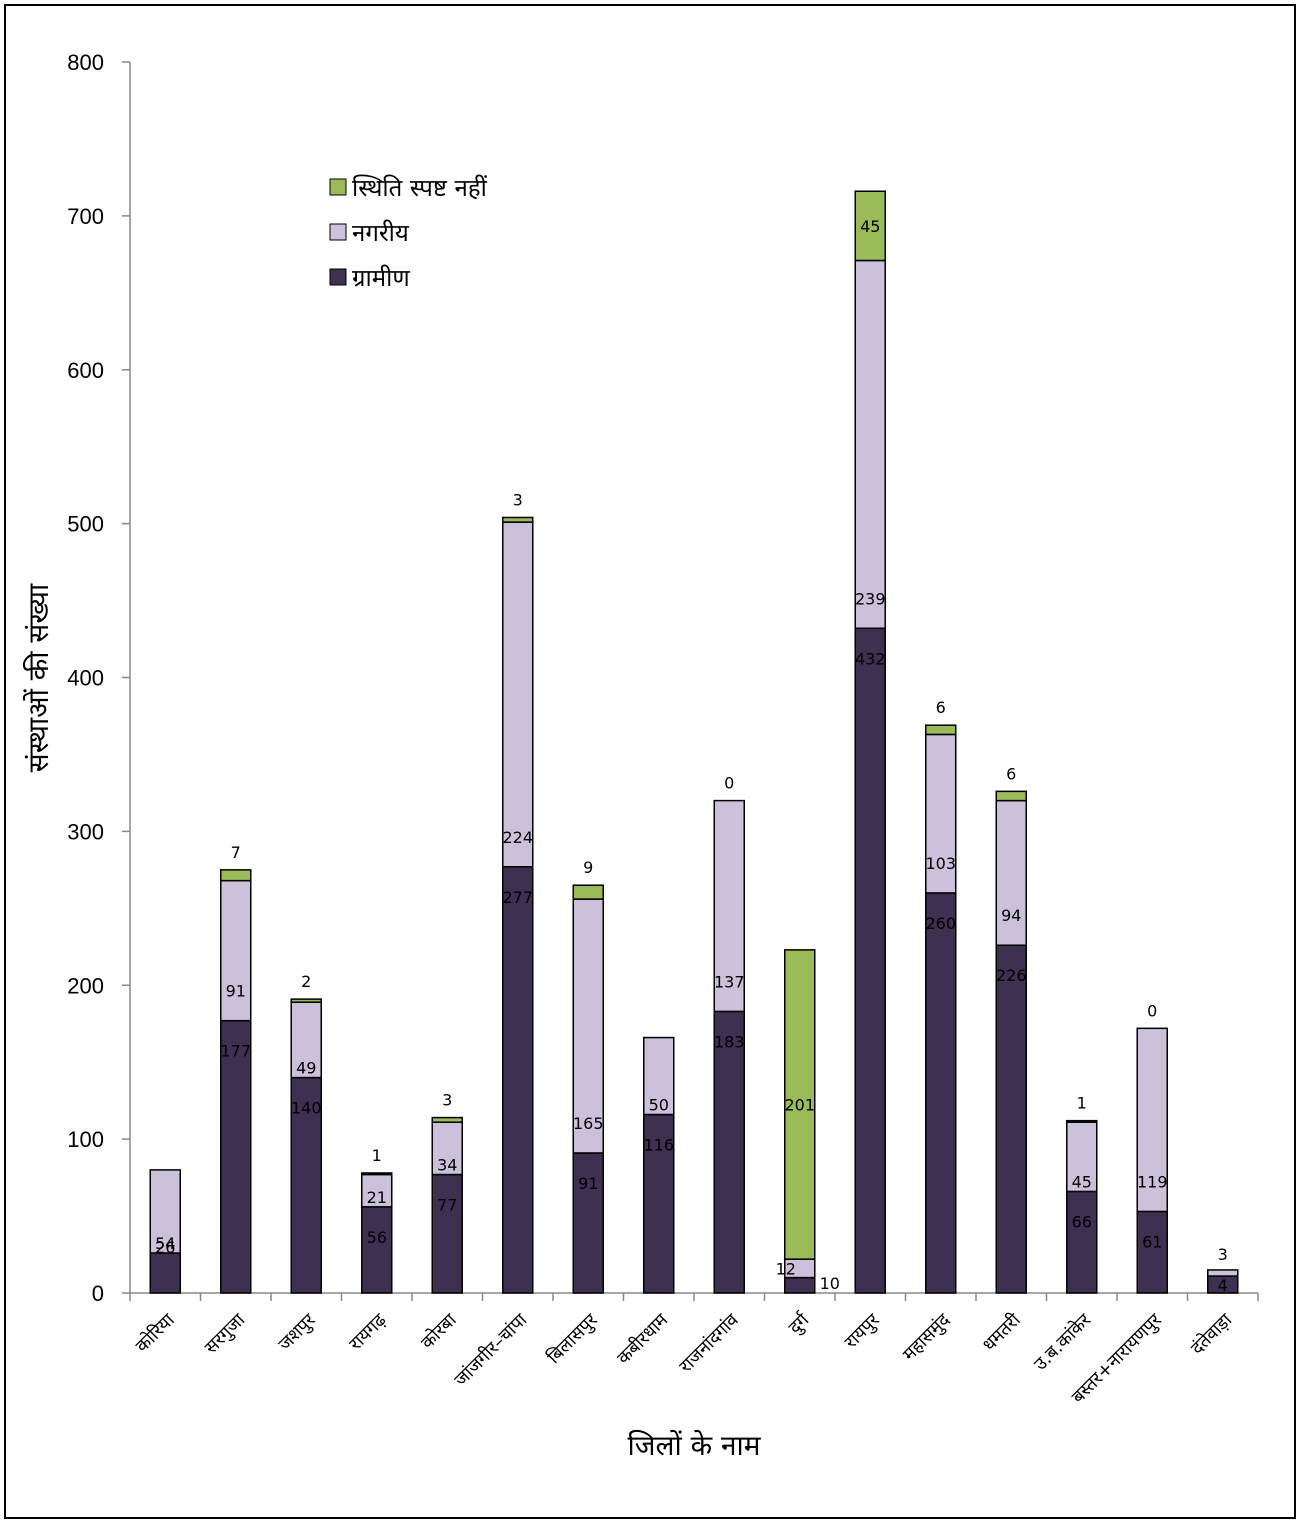  What do you see at coordinates (642, 1338) in the screenshot?
I see `x-category-label: कबीरधाम` at bounding box center [642, 1338].